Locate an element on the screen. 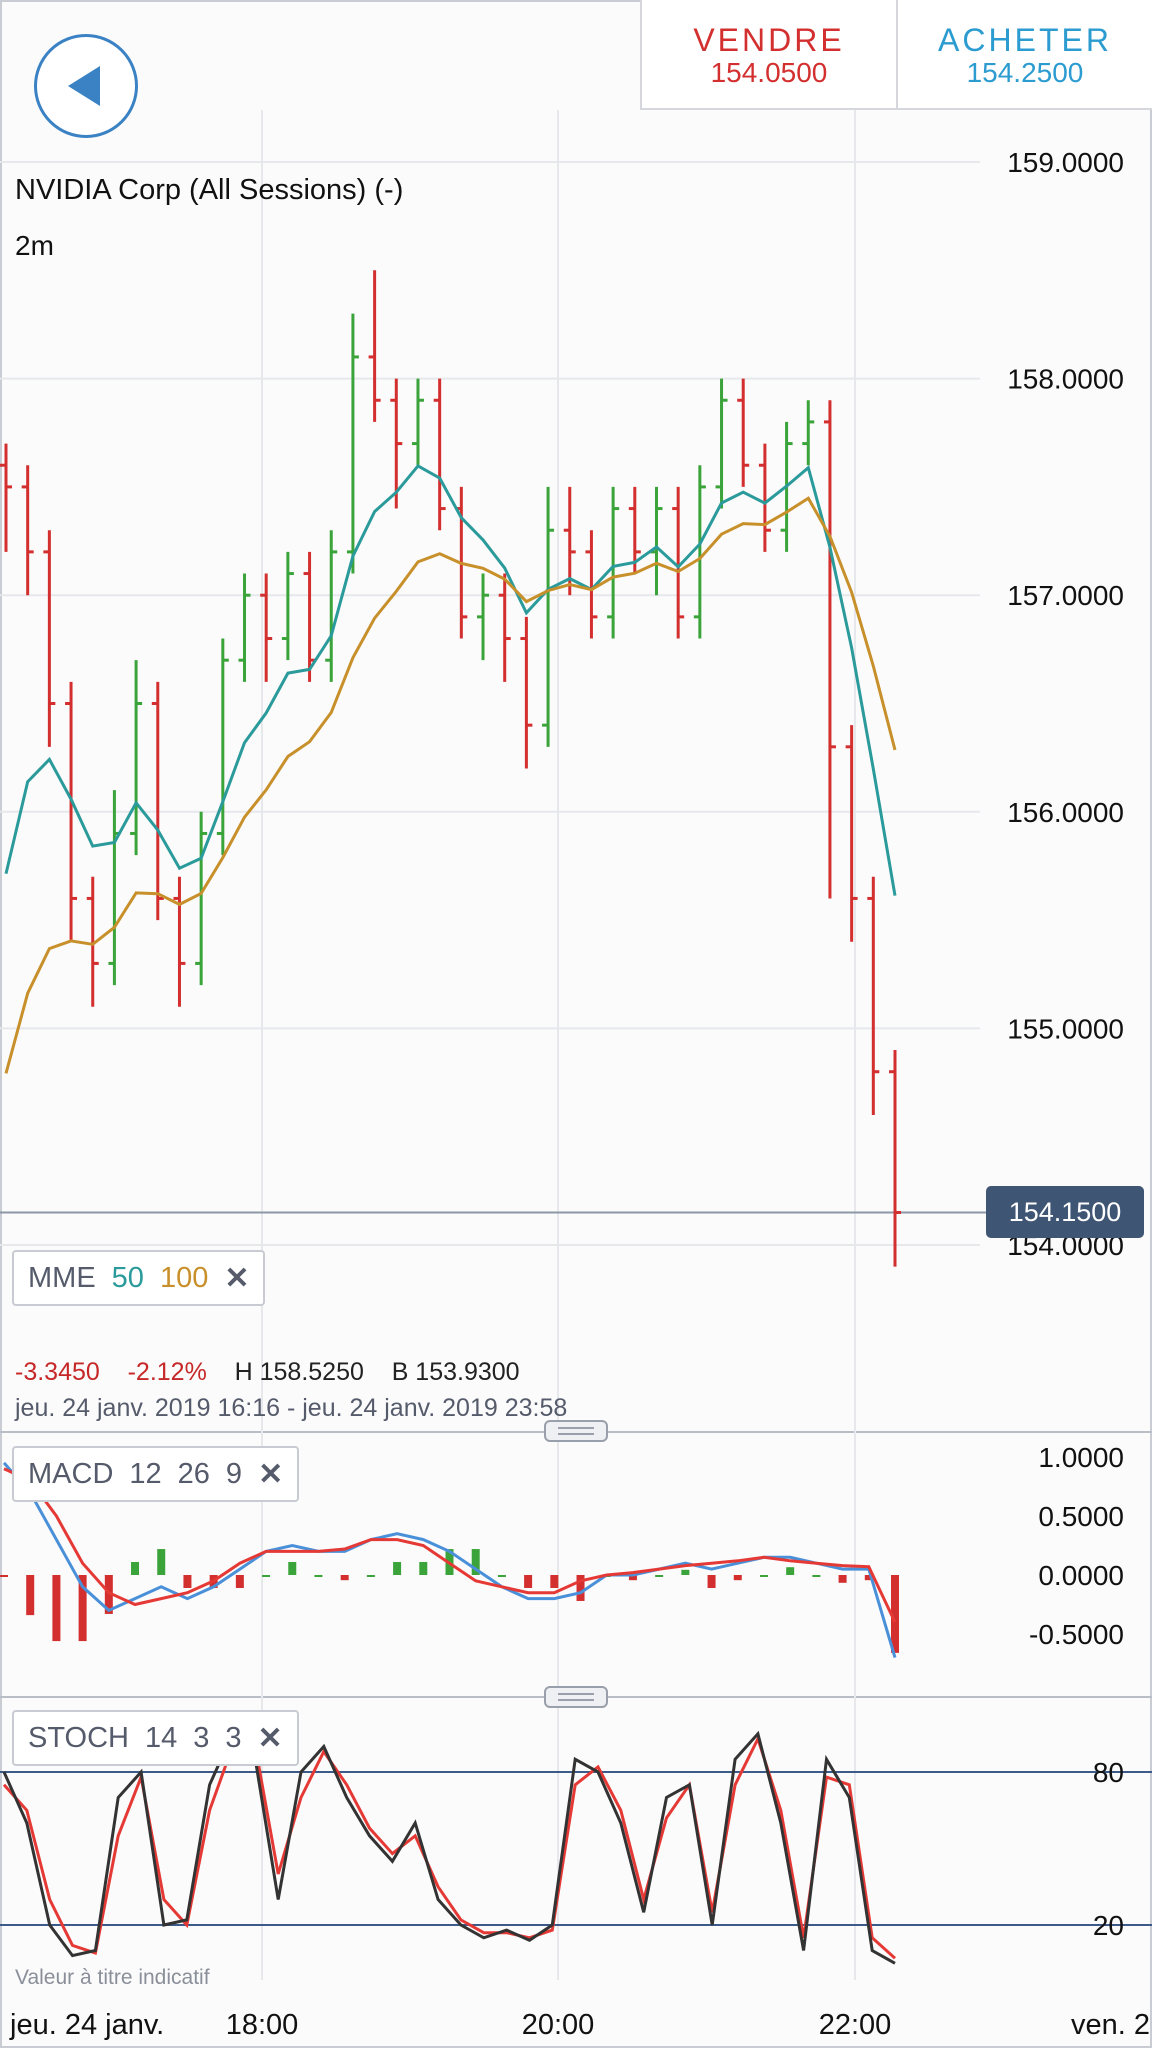  time-axis-label: jeu. 24 janv. is located at coordinates (86, 2025).